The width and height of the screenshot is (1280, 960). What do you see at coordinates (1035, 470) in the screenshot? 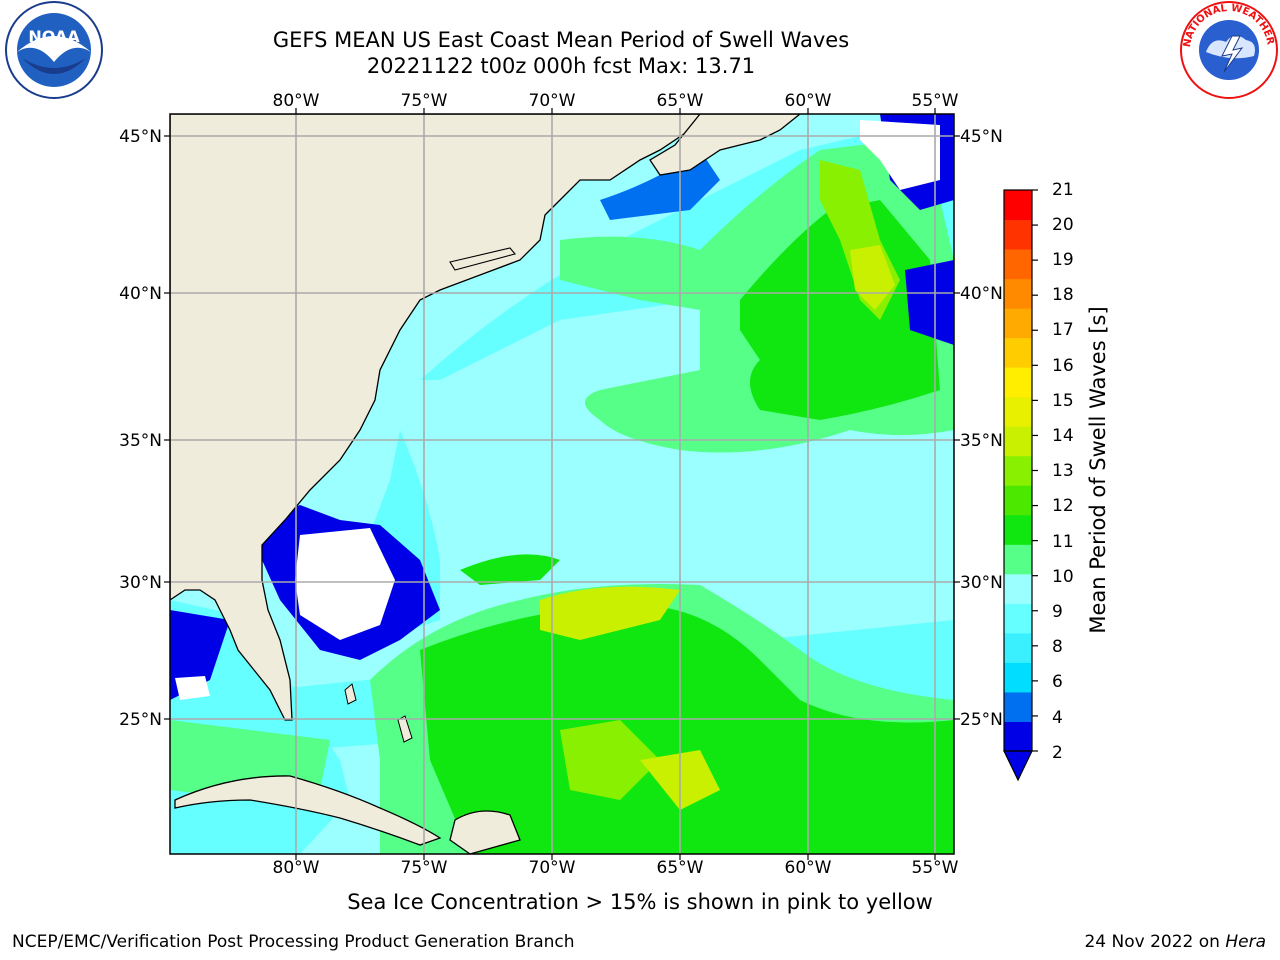
I see `colorbar-tick-marks` at bounding box center [1035, 470].